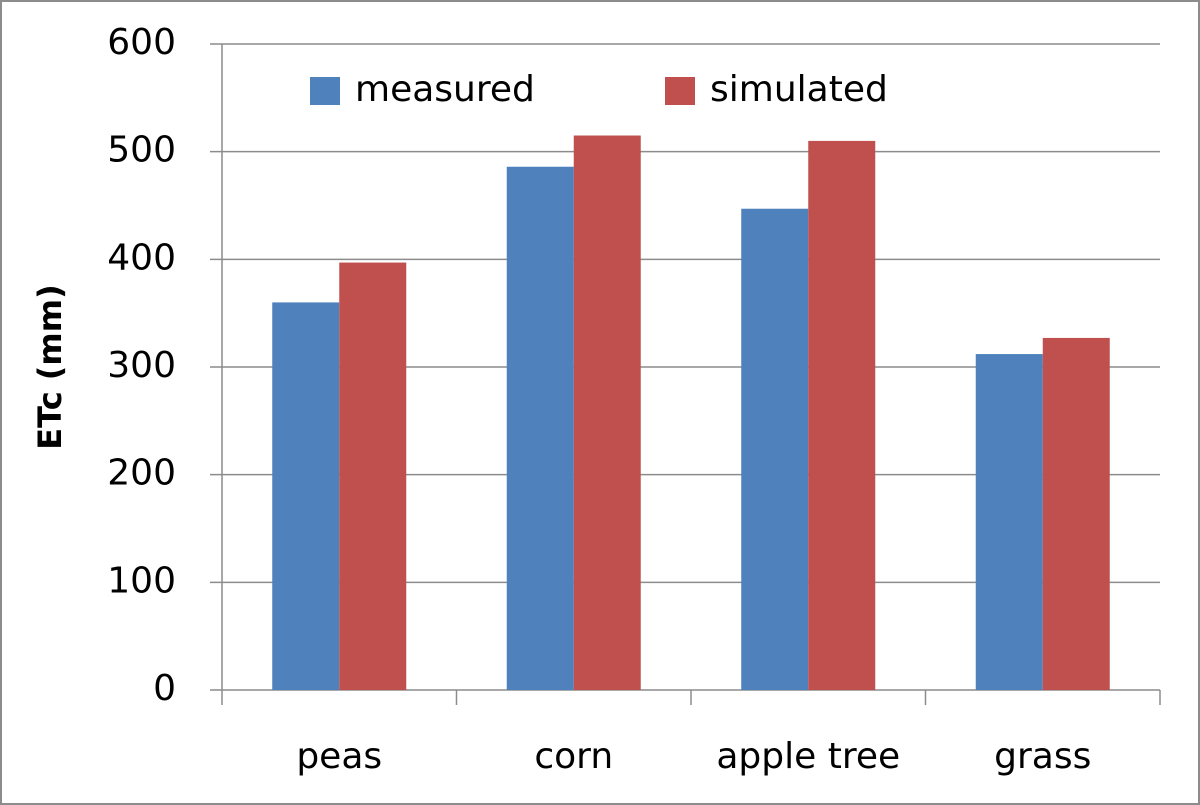 This screenshot has width=1200, height=805. I want to click on y-tick-label: 100, so click(141, 580).